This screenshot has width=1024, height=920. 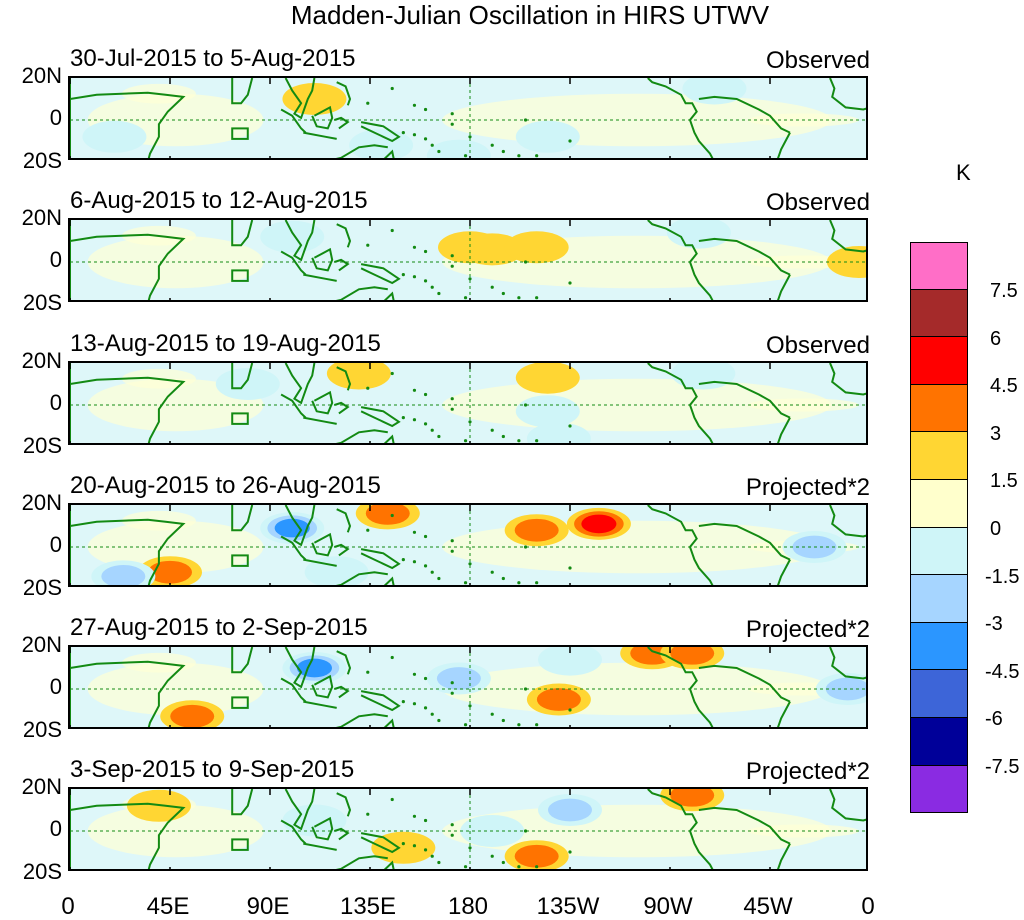 What do you see at coordinates (1002, 767) in the screenshot?
I see `colorbar-label: -7.5` at bounding box center [1002, 767].